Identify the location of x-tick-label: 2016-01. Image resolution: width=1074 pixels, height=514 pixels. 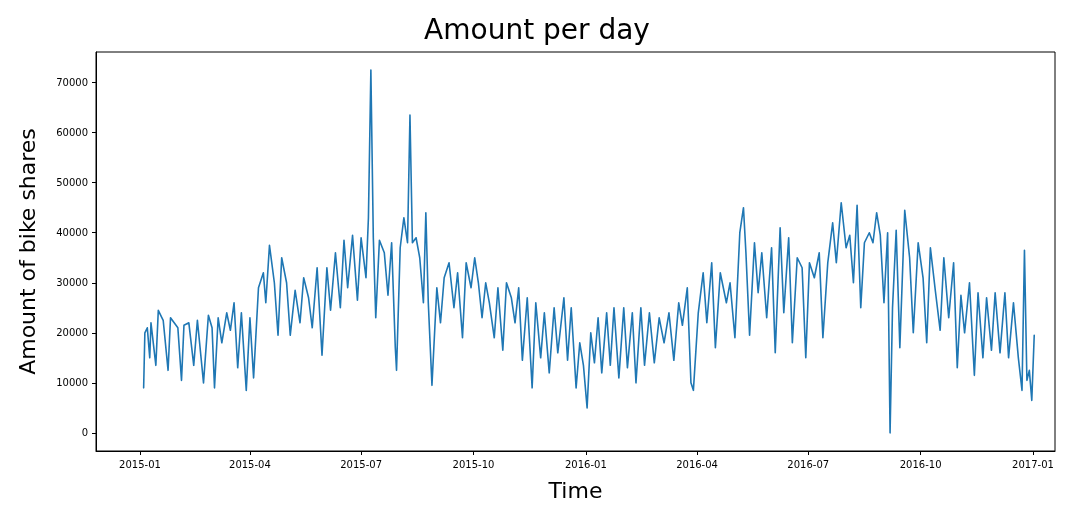
(585, 464).